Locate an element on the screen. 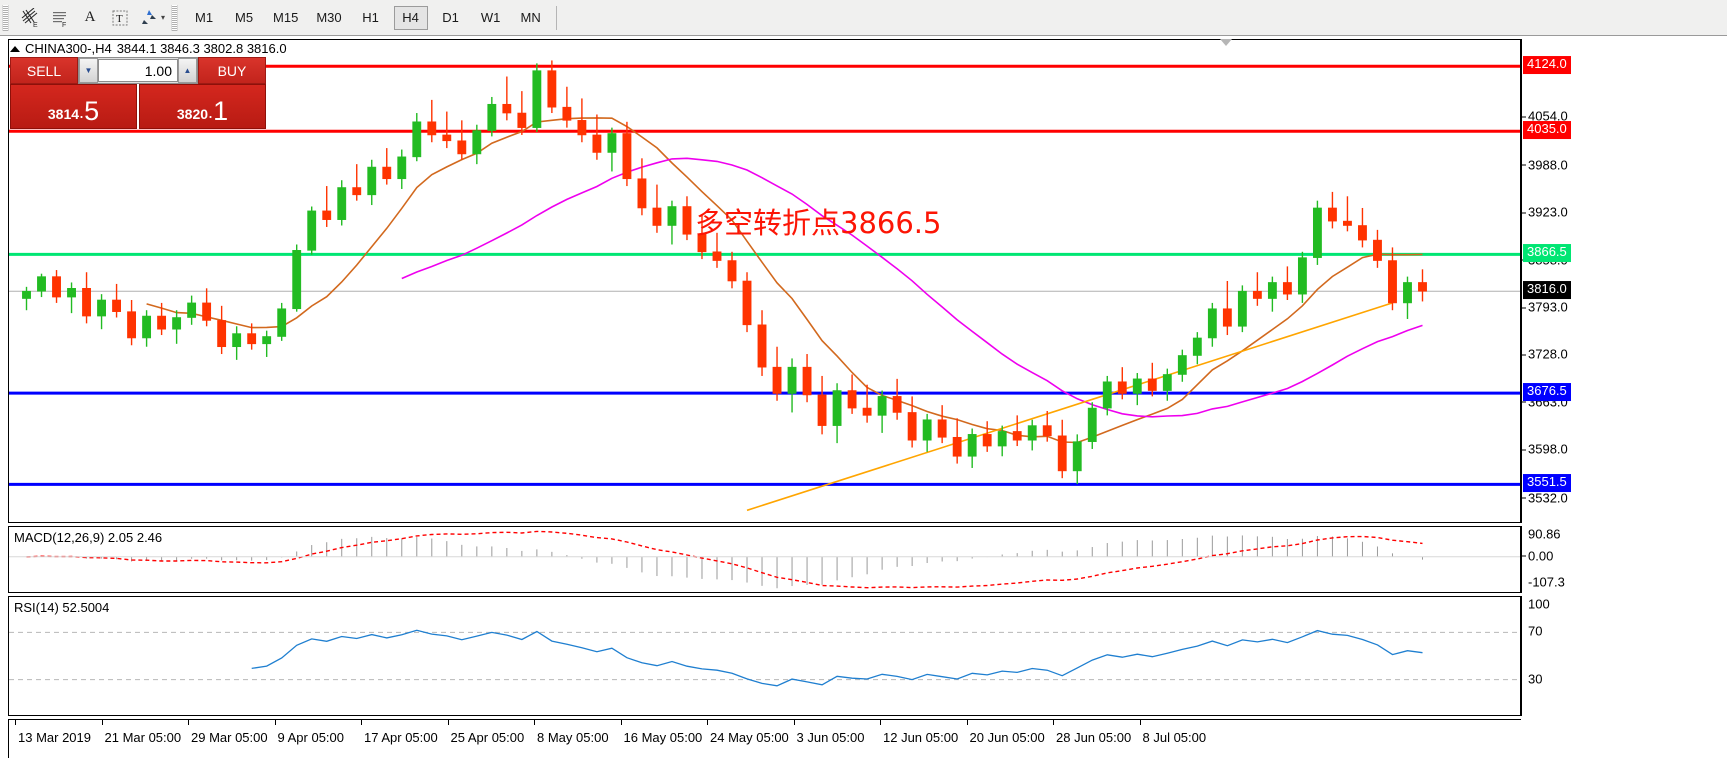 Image resolution: width=1727 pixels, height=758 pixels. buy-price-button: 3820. 1 is located at coordinates (202, 106).